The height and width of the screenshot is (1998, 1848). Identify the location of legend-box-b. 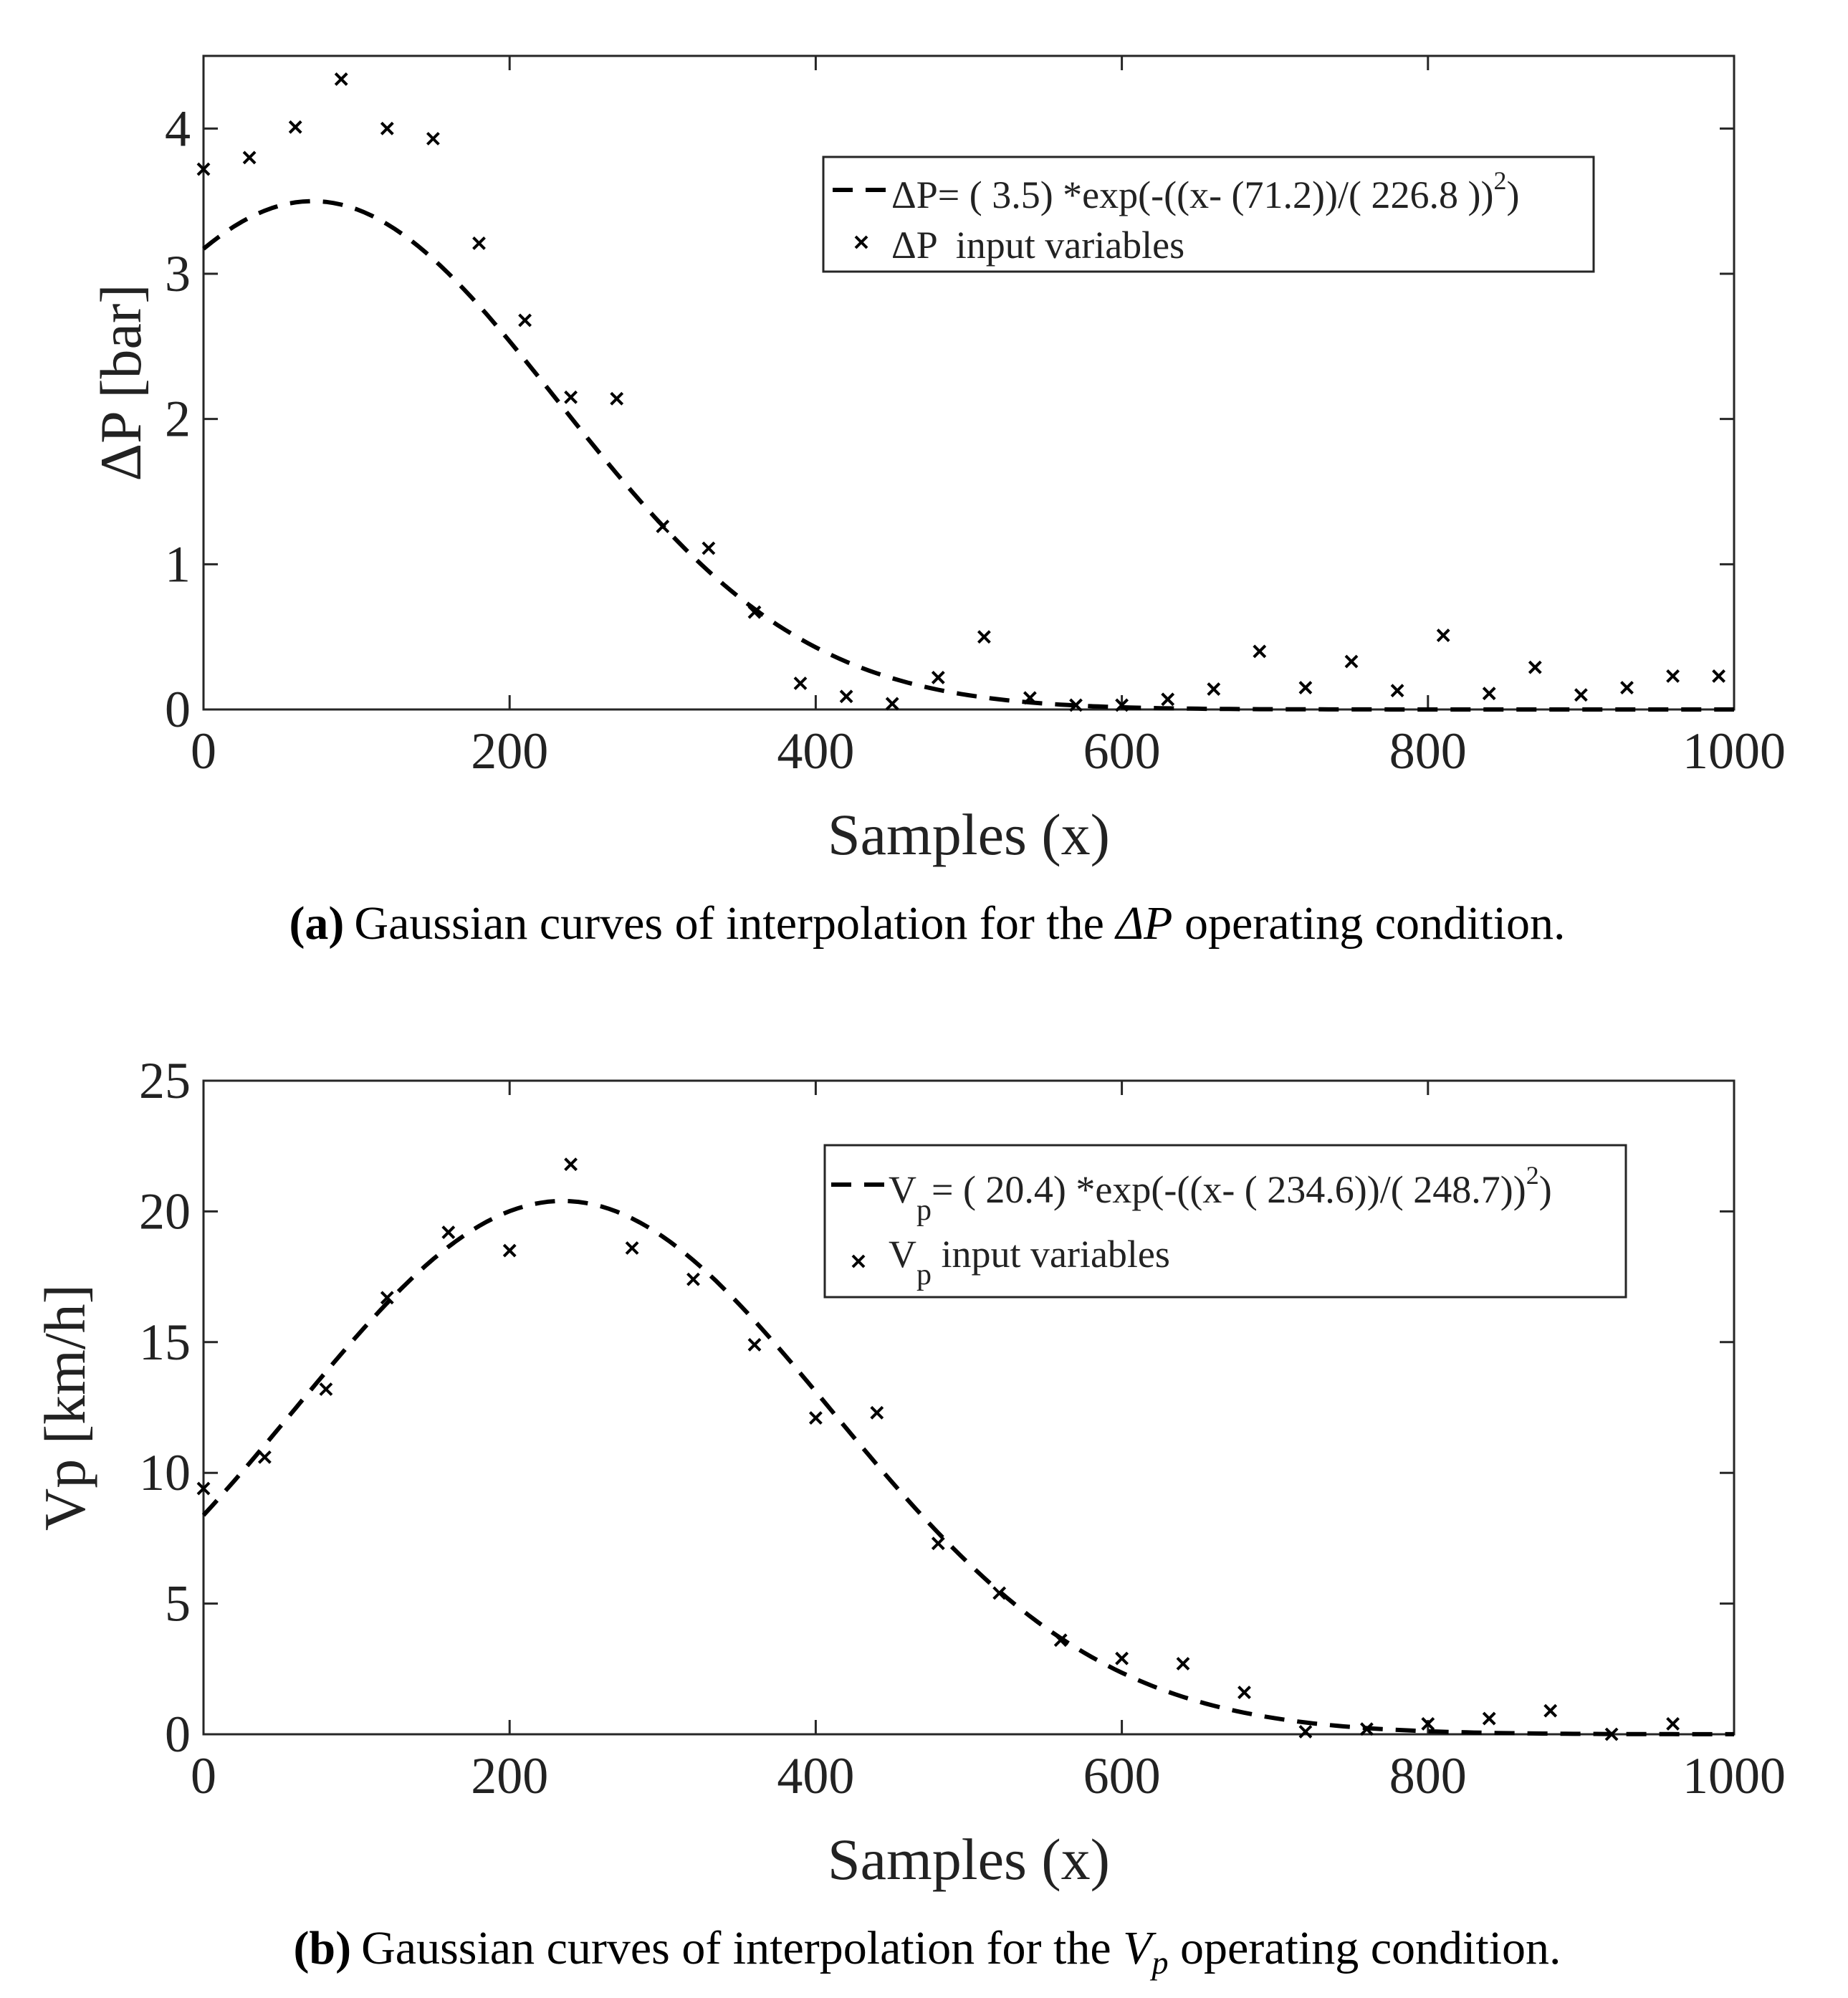
(1225, 1222).